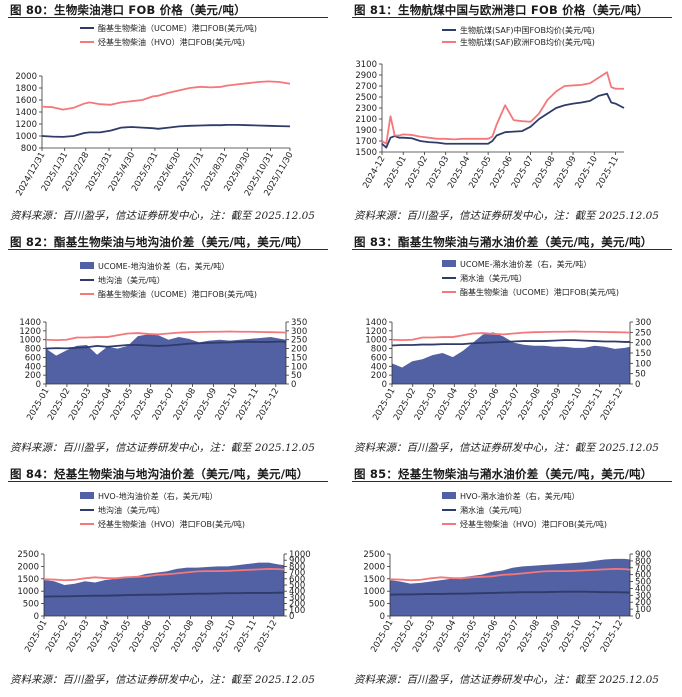  What do you see at coordinates (171, 524) in the screenshot?
I see `legend-label: 烃基生物柴油（HVO）港口FOB(美元/吨)` at bounding box center [171, 524].